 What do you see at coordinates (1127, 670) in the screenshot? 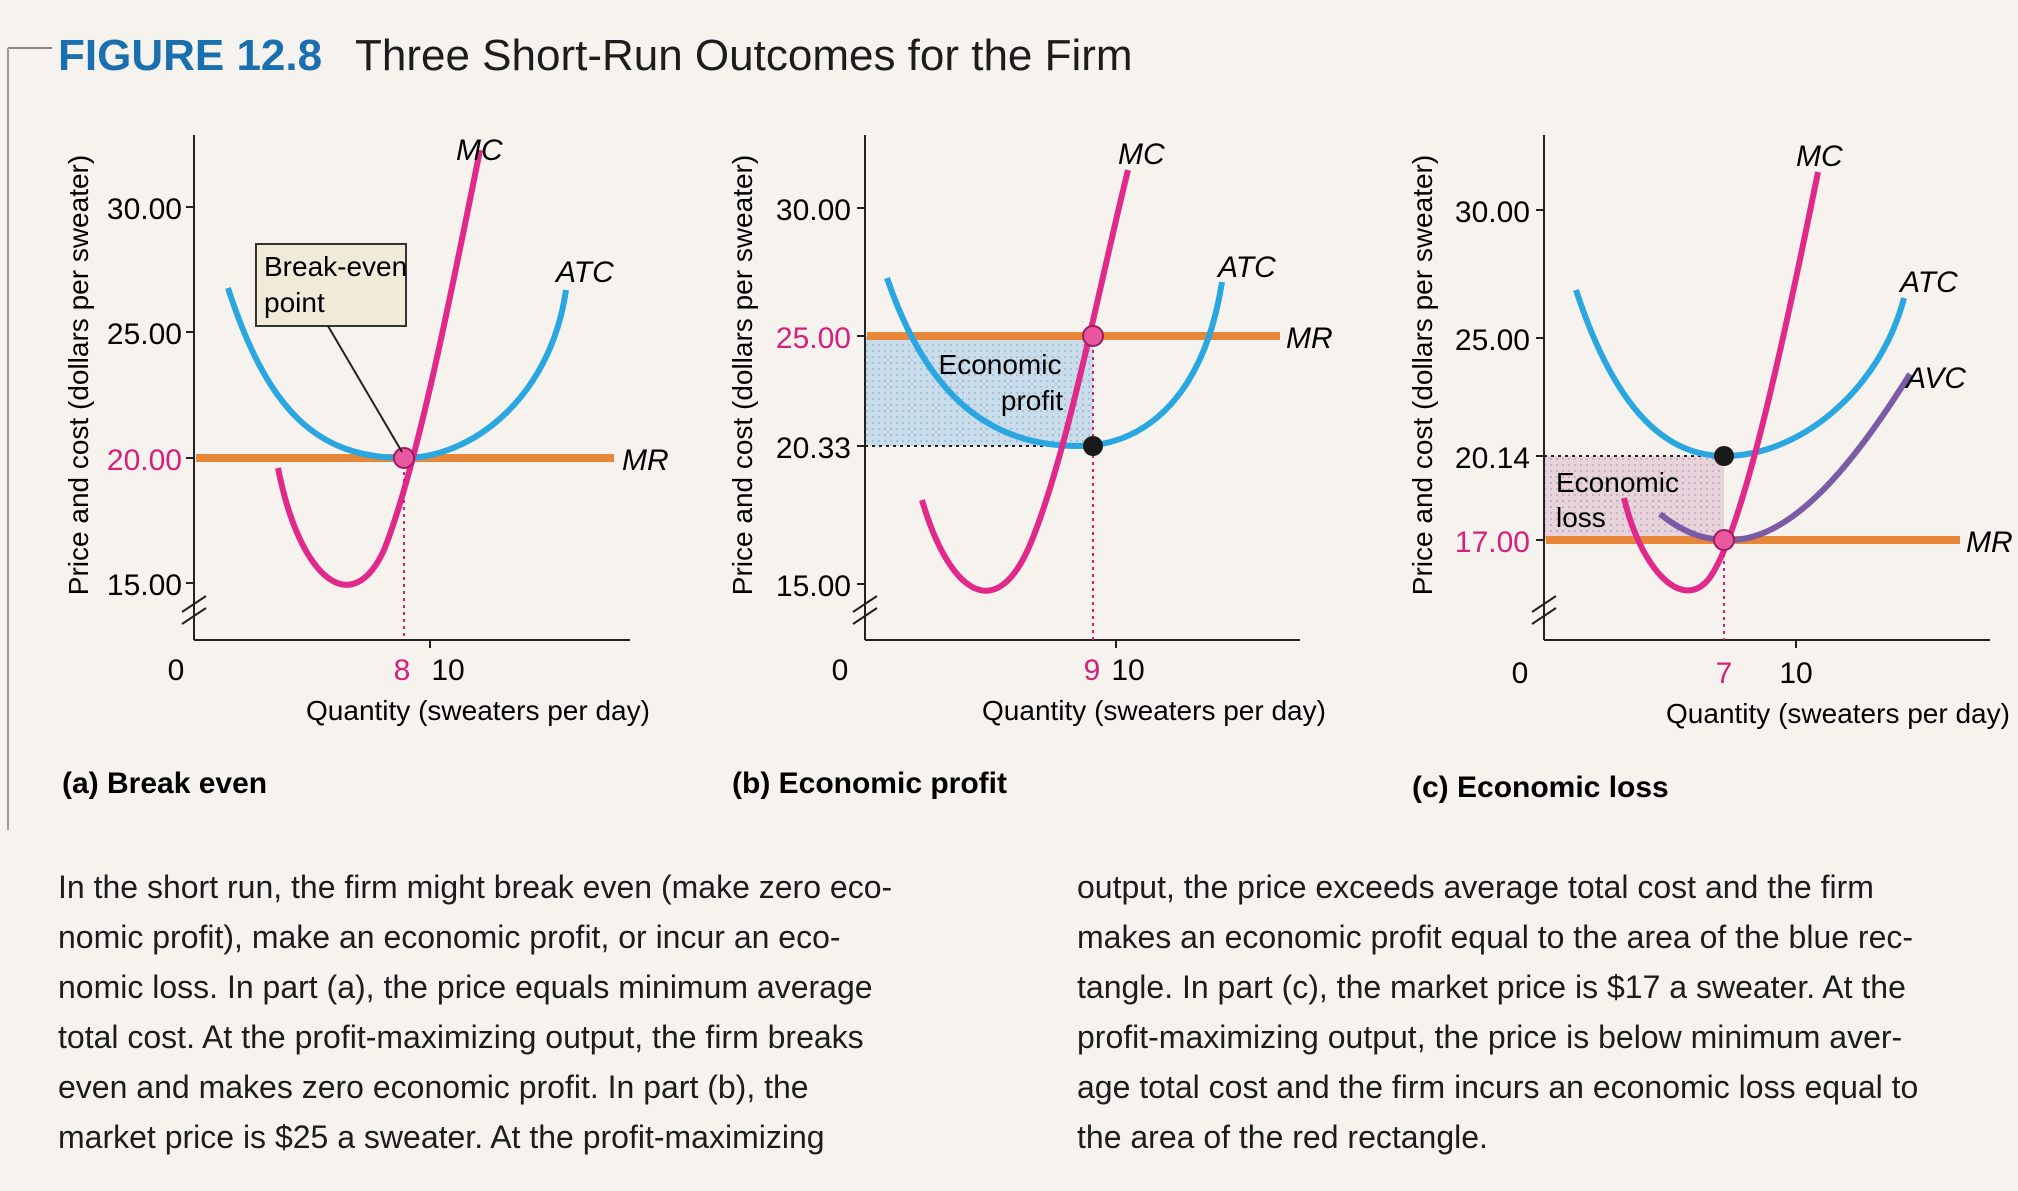
I see `panel-b-xtick-label: 10` at bounding box center [1127, 670].